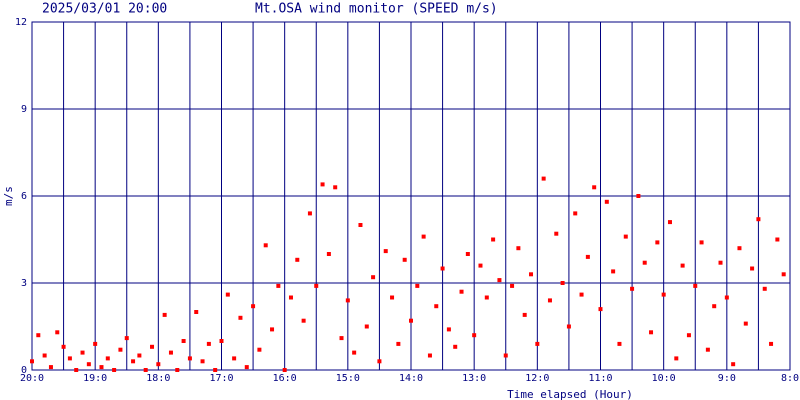  Describe the element at coordinates (32, 378) in the screenshot. I see `x-tick-label: 20:0` at that location.